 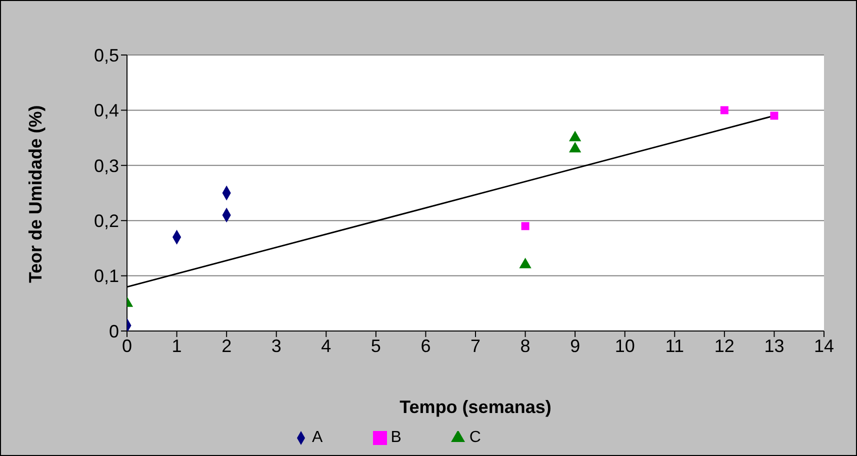 I want to click on y-axis-title: Teor de Umidade (%), so click(x=35, y=194).